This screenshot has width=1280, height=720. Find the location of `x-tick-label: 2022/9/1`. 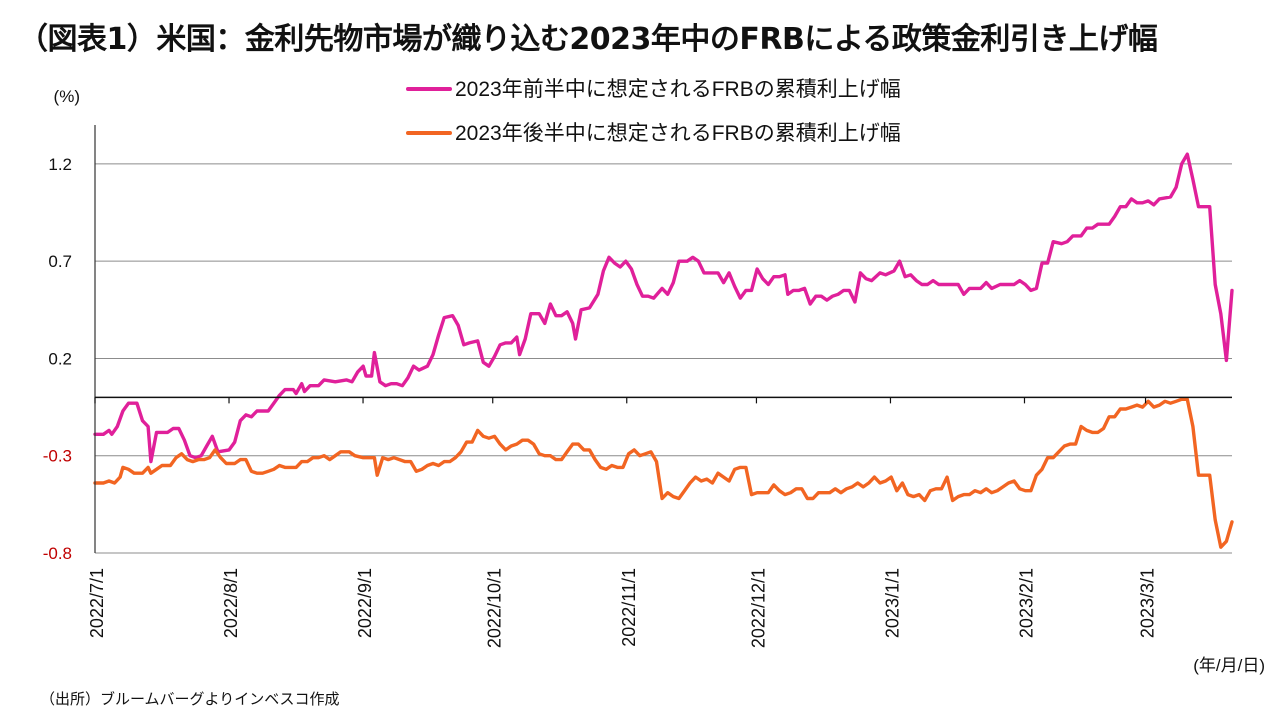

x-tick-label: 2022/9/1 is located at coordinates (365, 603).